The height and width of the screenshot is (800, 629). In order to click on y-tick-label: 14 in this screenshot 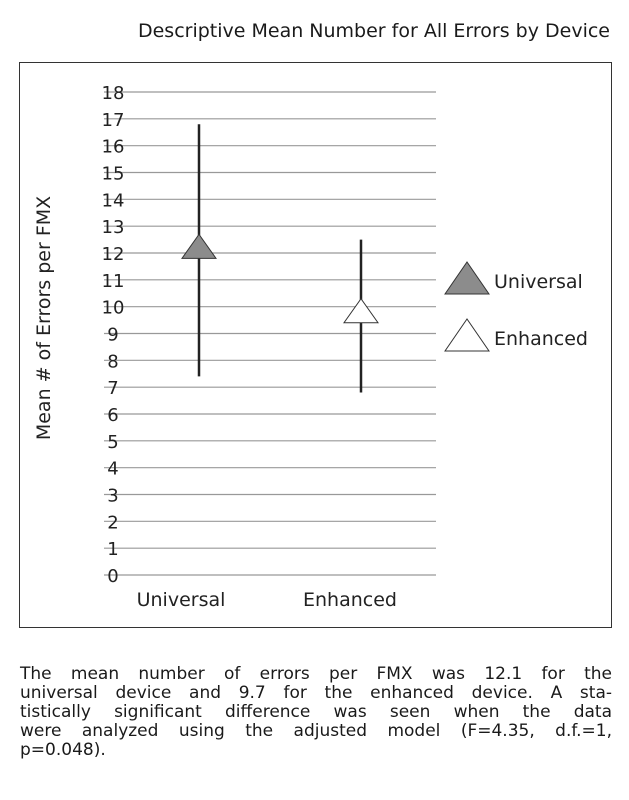, I will do `click(113, 200)`.